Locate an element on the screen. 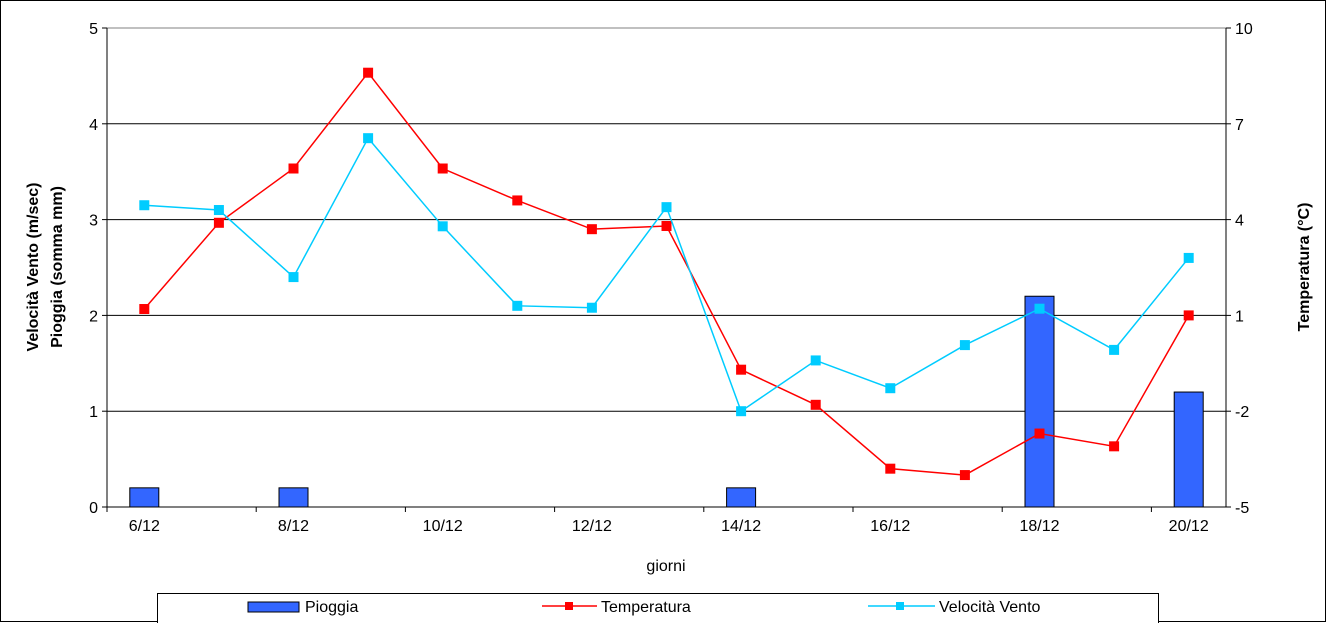  y-left-tick-label: 1 is located at coordinates (93, 412).